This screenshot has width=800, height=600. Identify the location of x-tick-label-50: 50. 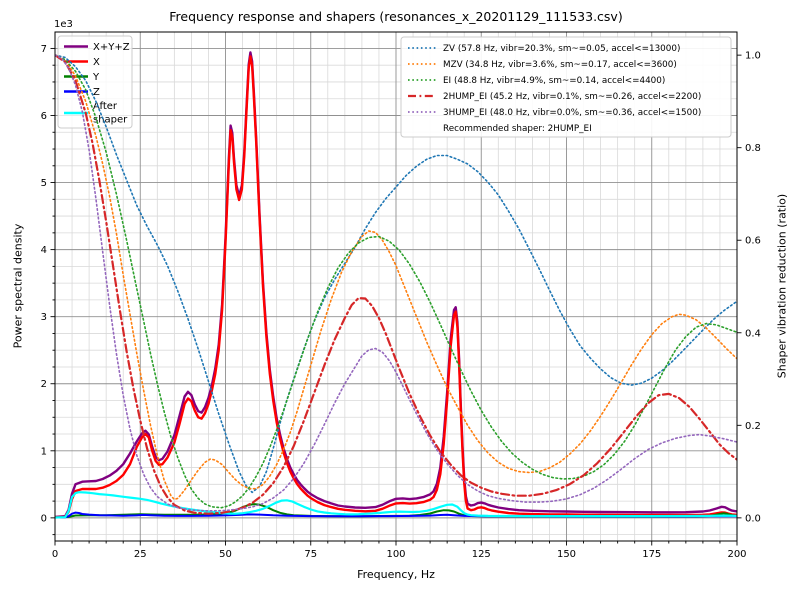
(225, 554).